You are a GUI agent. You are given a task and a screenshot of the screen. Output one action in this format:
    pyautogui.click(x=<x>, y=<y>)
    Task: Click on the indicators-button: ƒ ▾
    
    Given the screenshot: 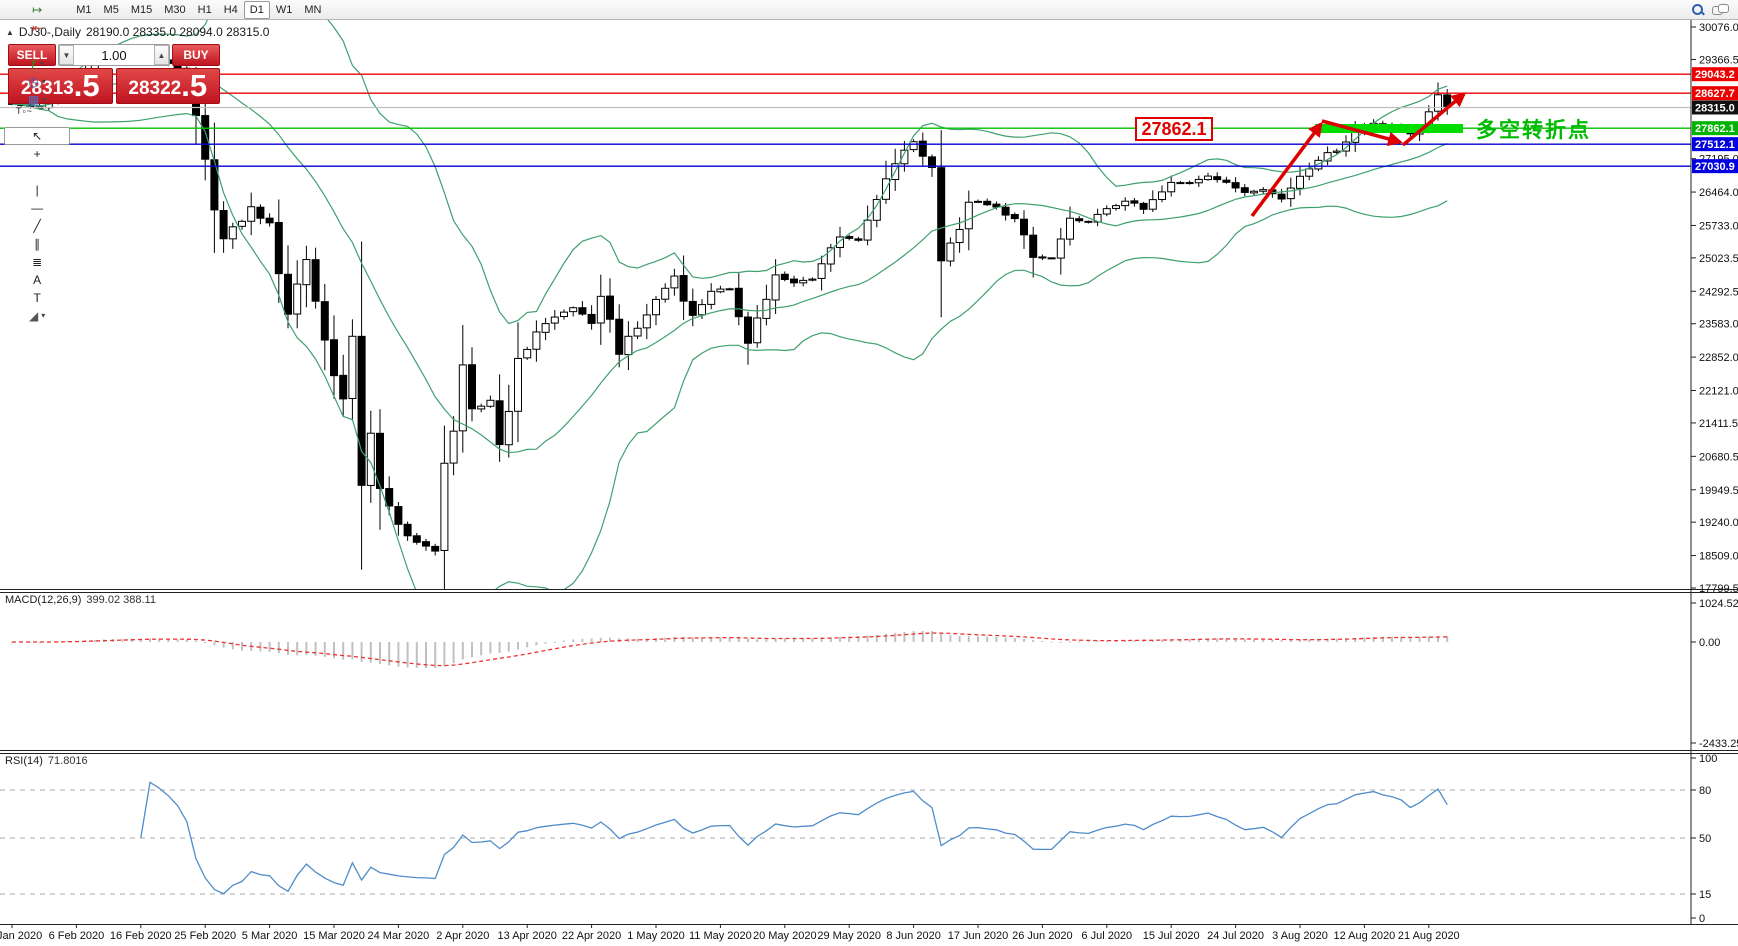 What is the action you would take?
    pyautogui.click(x=37, y=64)
    